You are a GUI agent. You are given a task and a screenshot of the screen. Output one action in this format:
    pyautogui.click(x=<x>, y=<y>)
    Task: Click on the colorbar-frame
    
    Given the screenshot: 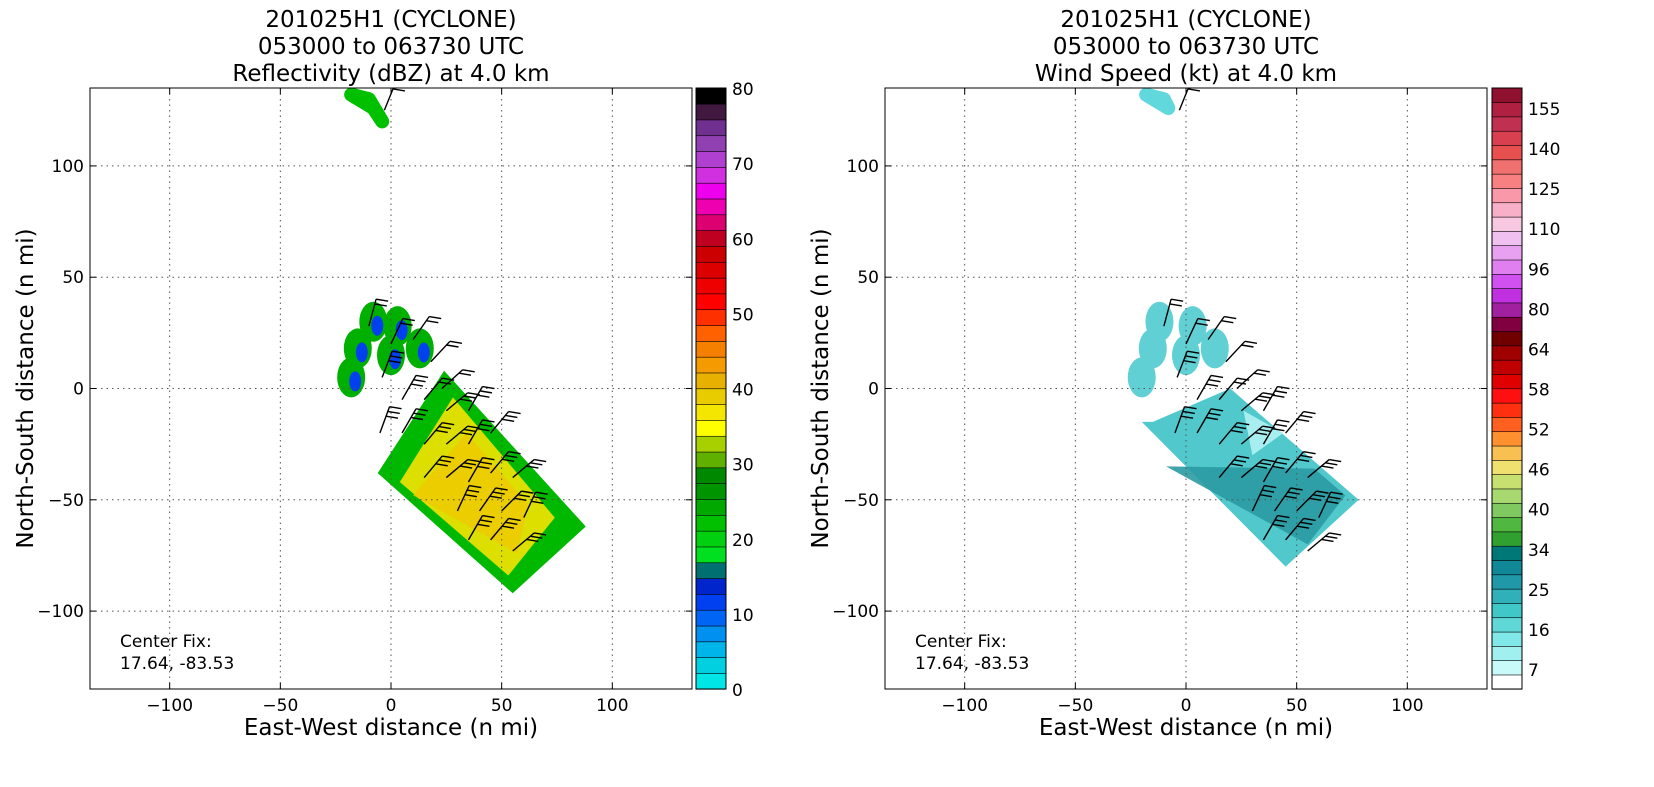 What is the action you would take?
    pyautogui.click(x=1507, y=388)
    